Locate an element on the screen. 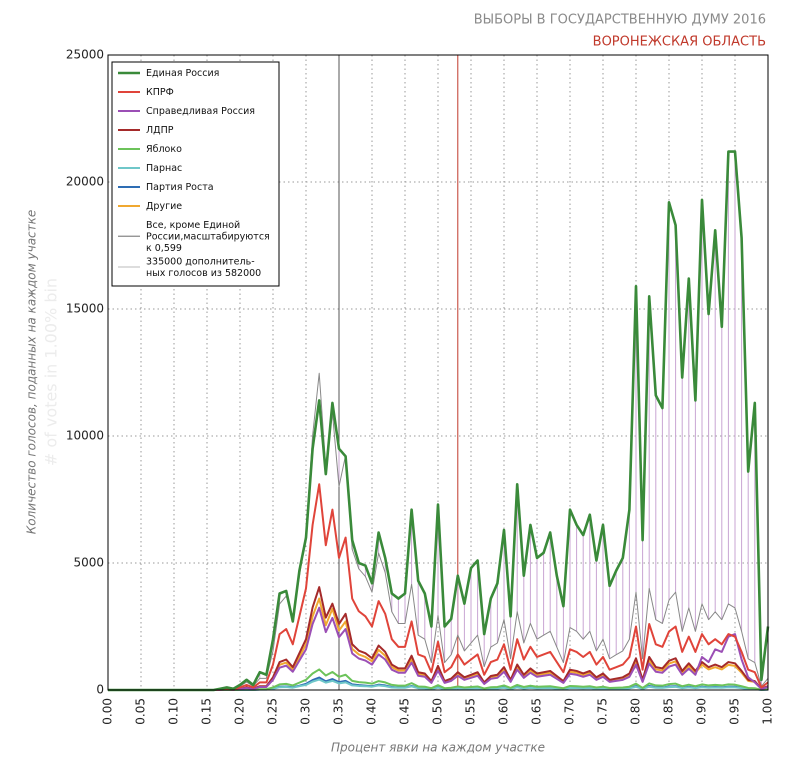  y-tick-label: 25000 is located at coordinates (85, 55).